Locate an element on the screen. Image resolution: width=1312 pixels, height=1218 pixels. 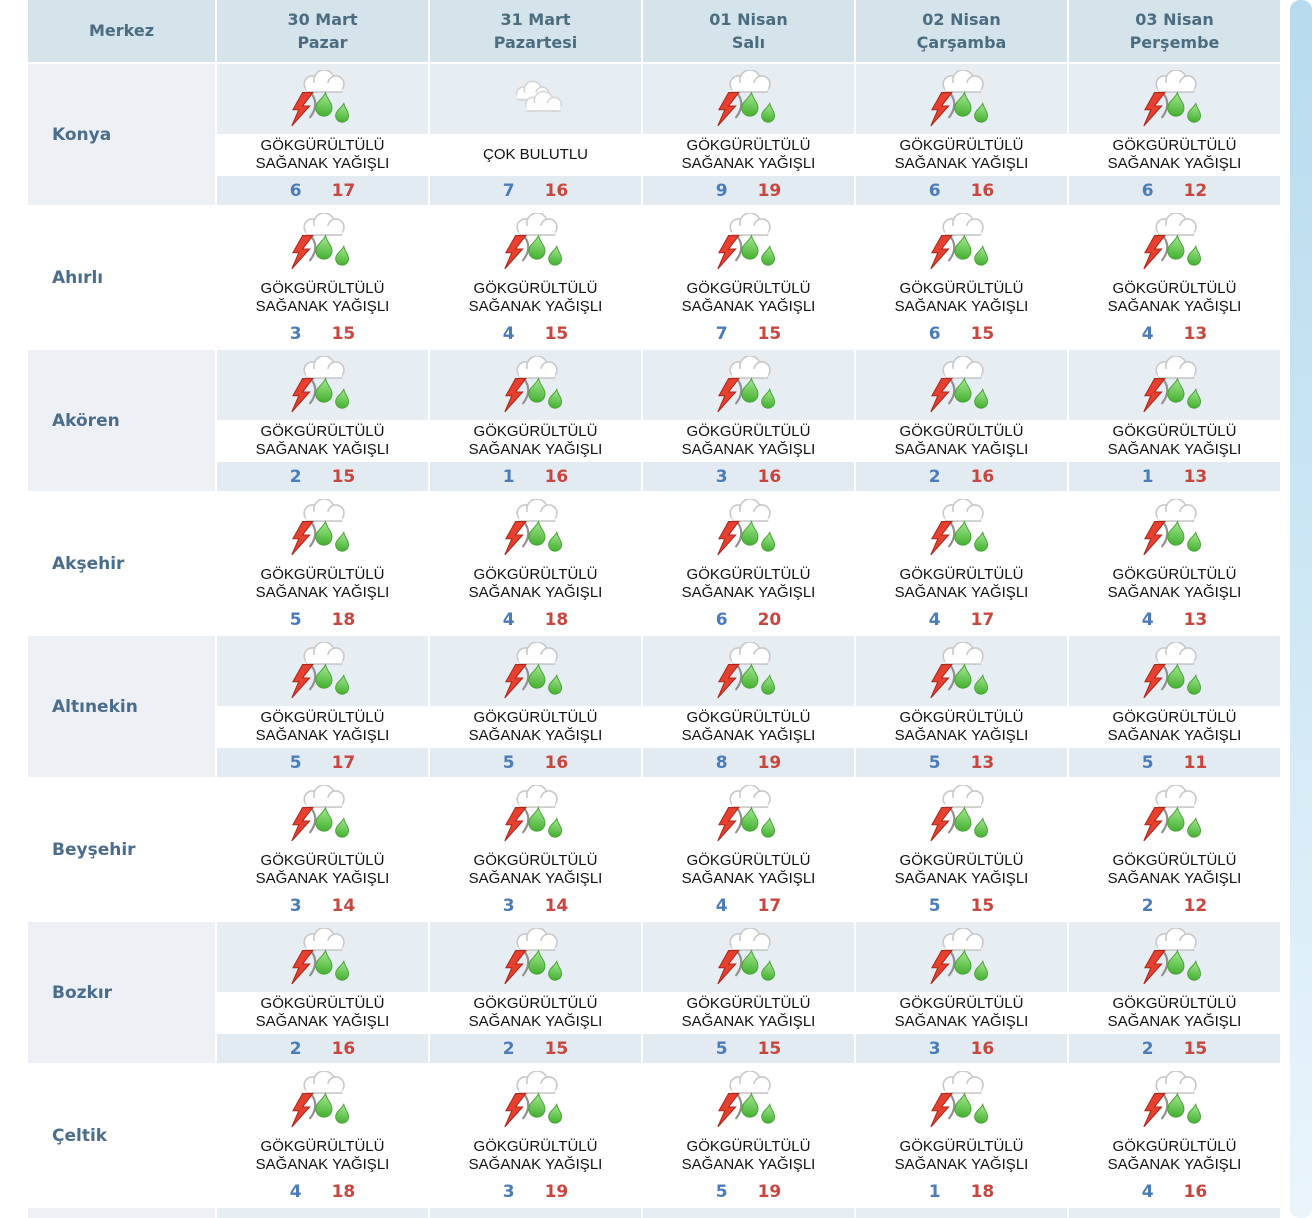
scrollbar-track is located at coordinates (1301, 609).